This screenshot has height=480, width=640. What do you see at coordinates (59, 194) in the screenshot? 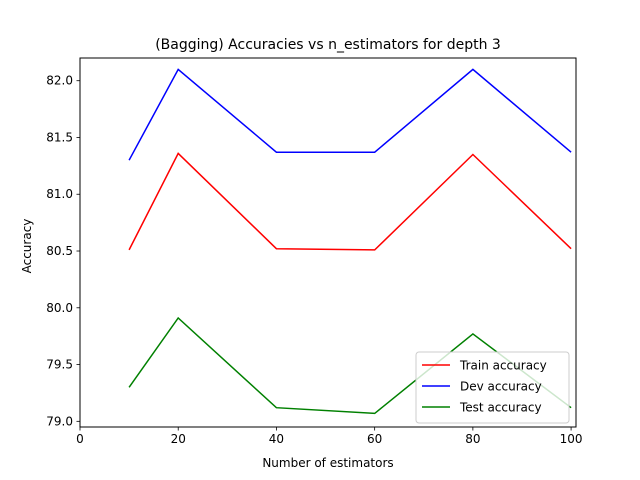
I see `y-tick-label-4: 81.0` at bounding box center [59, 194].